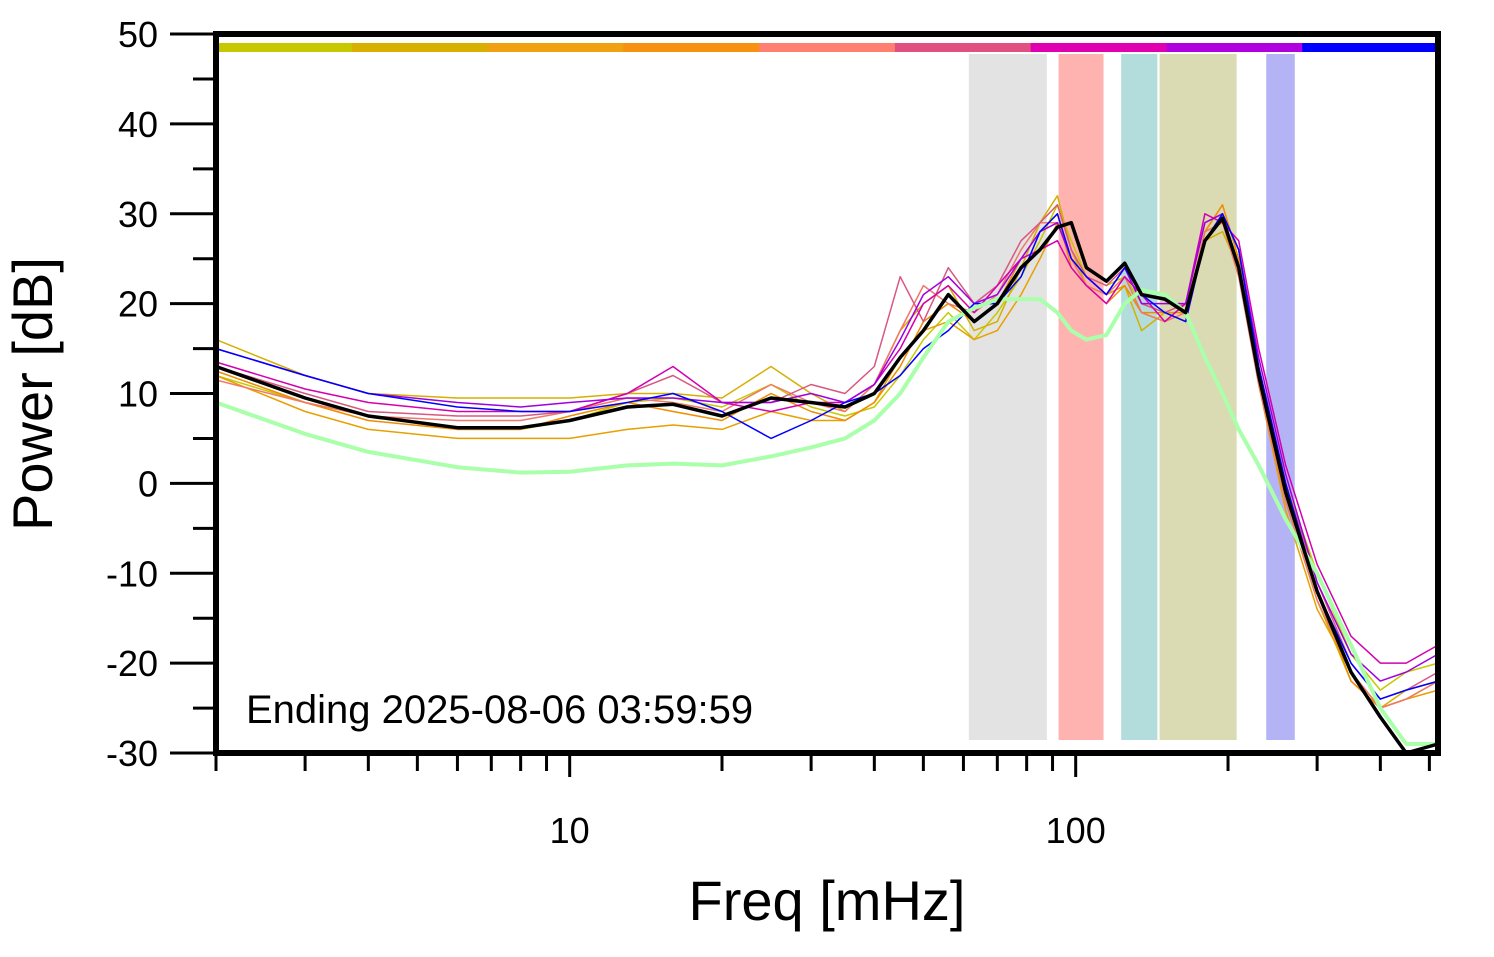  What do you see at coordinates (132, 753) in the screenshot?
I see `y-tick-label: -30` at bounding box center [132, 753].